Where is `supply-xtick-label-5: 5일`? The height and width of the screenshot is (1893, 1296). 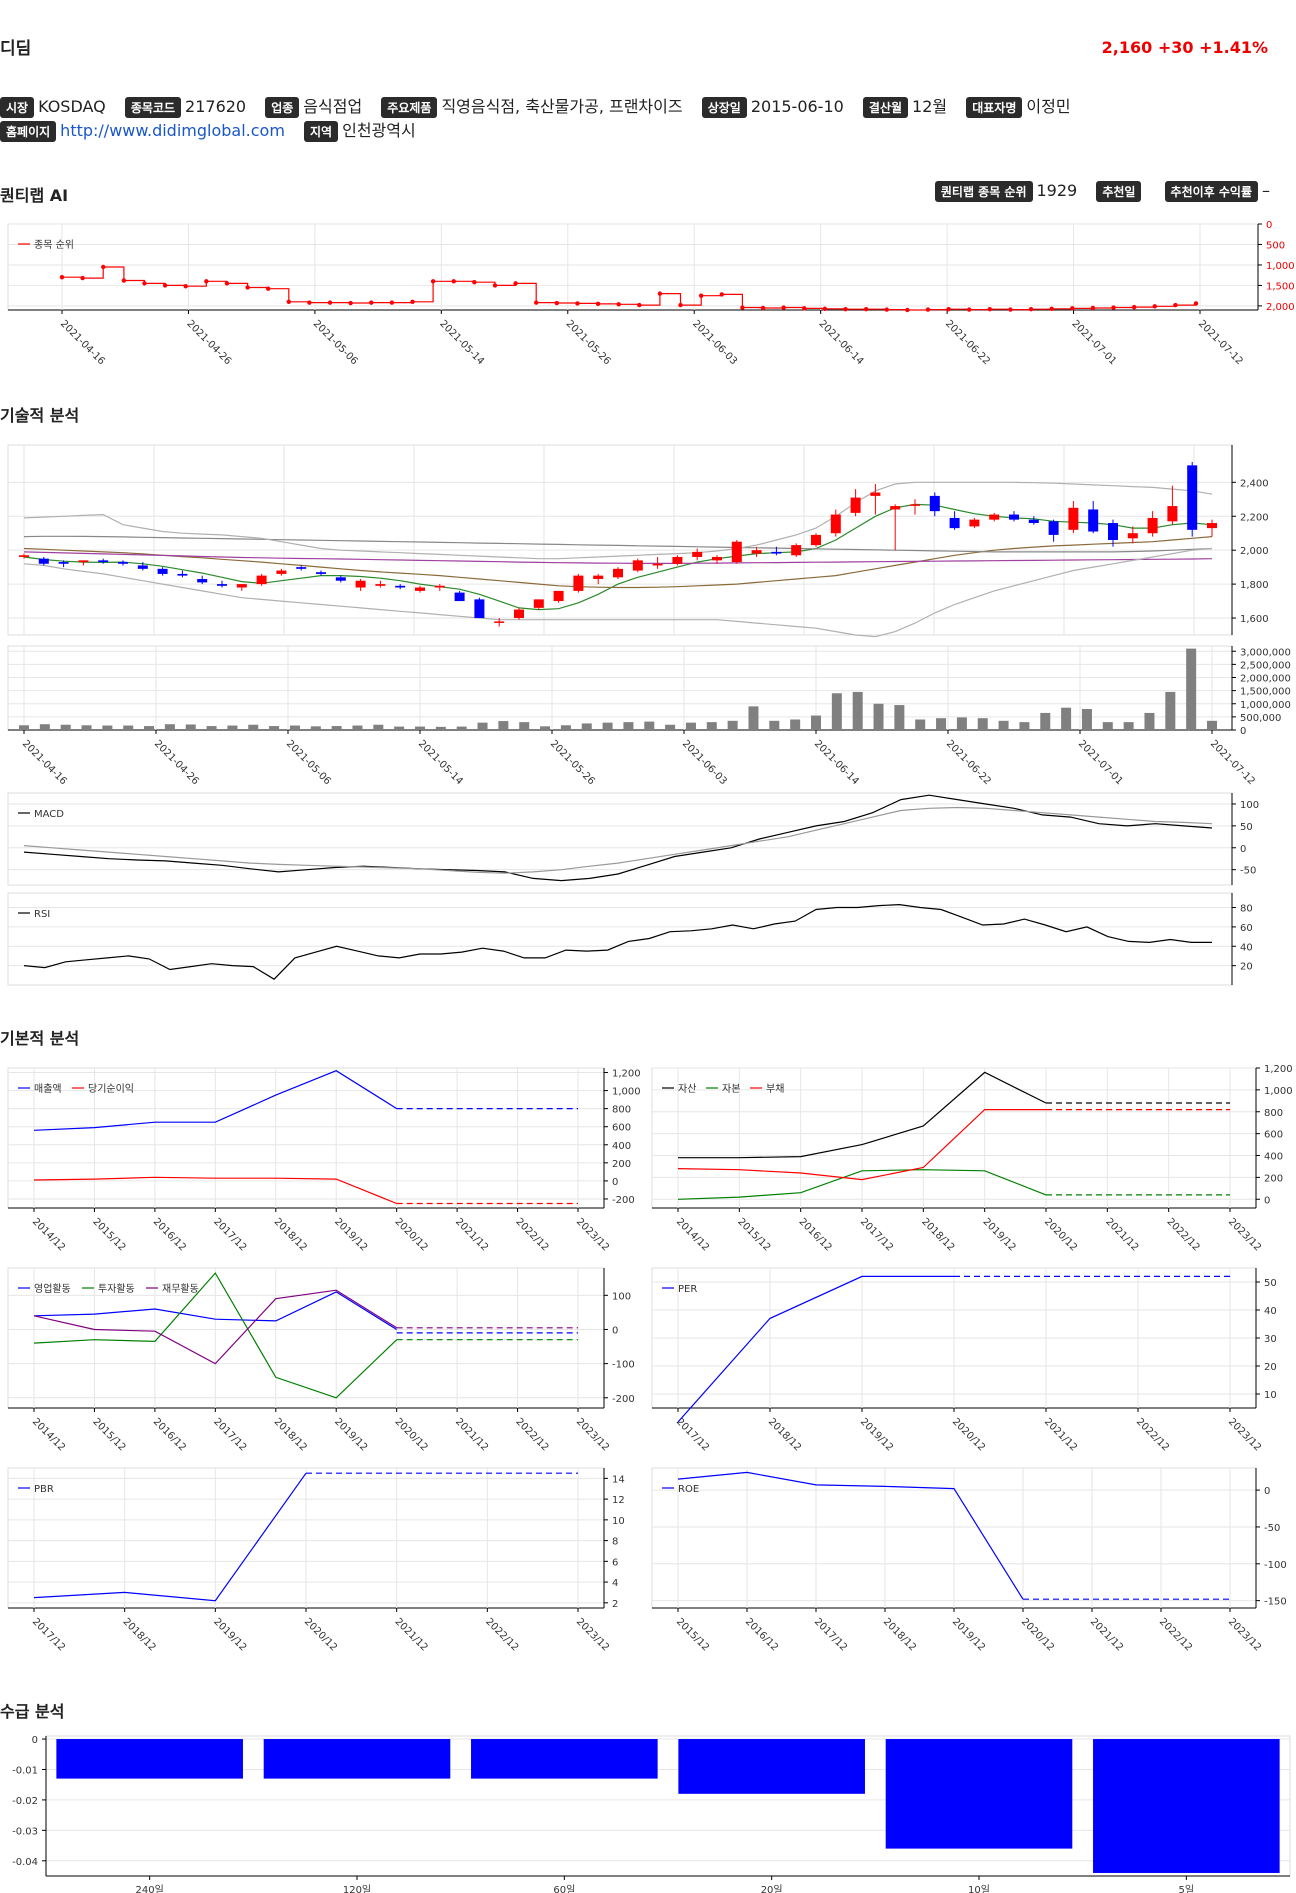
supply-xtick-label-5: 5일 is located at coordinates (1187, 1888).